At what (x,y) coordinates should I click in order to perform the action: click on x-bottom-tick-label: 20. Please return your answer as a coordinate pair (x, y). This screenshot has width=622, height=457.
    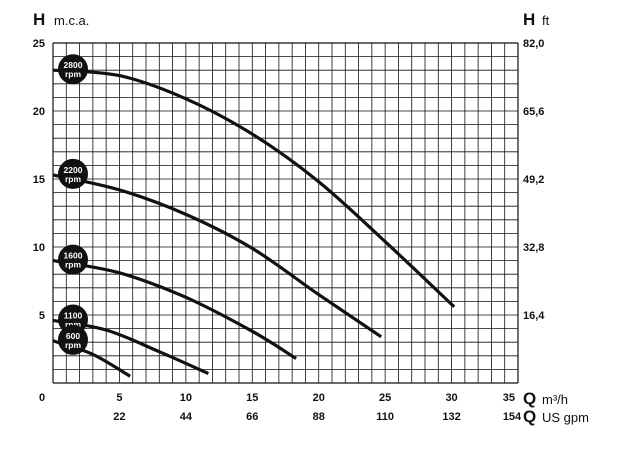
    Looking at the image, I should click on (319, 398).